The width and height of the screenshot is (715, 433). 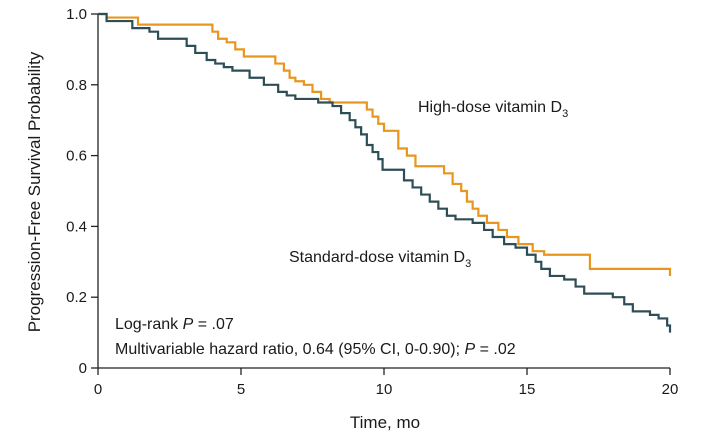 What do you see at coordinates (385, 422) in the screenshot?
I see `x-axis-title: Time, mo` at bounding box center [385, 422].